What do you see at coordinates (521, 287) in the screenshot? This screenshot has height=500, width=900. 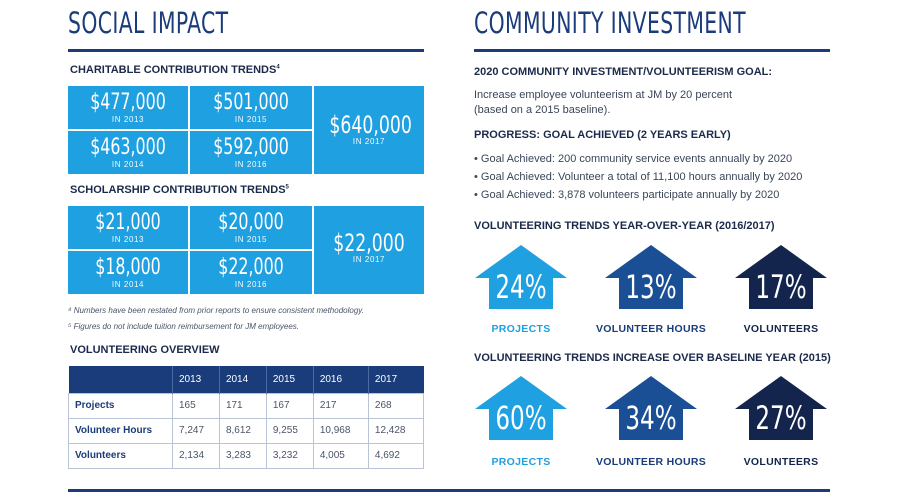 I see `house-percent: 24%` at bounding box center [521, 287].